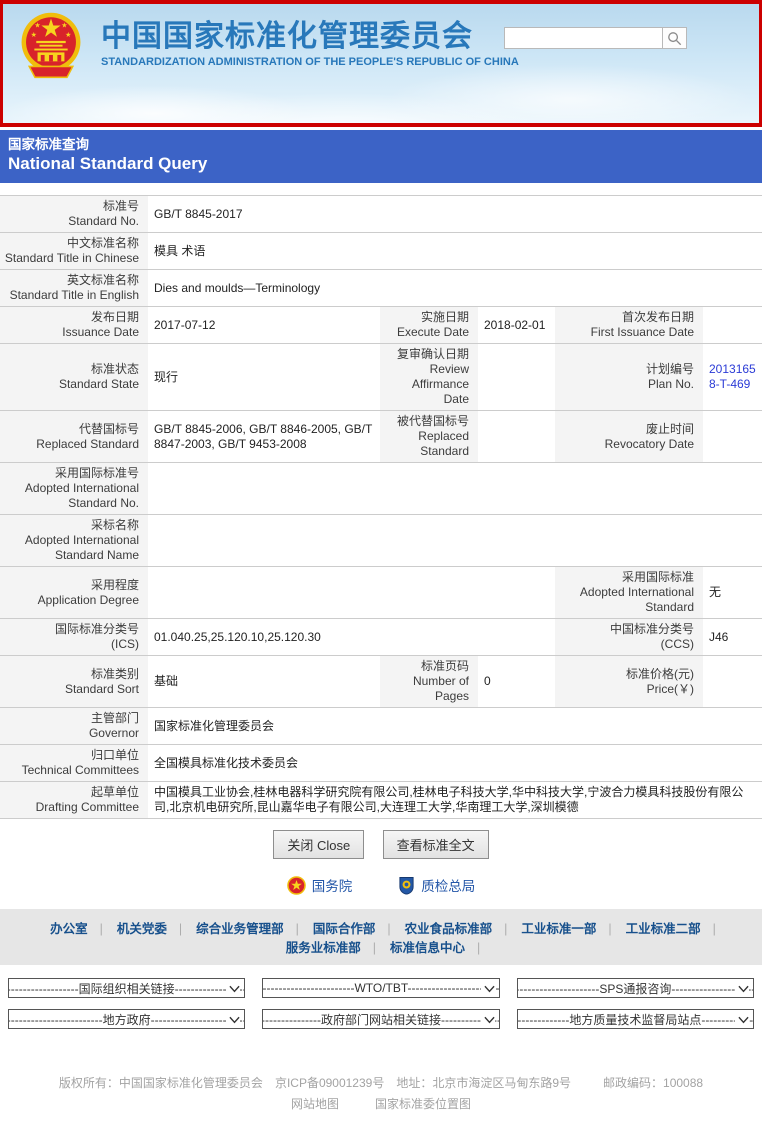 The height and width of the screenshot is (1132, 762). I want to click on value-ics: 01.040.25,25.120.10,25.120.30, so click(351, 637).